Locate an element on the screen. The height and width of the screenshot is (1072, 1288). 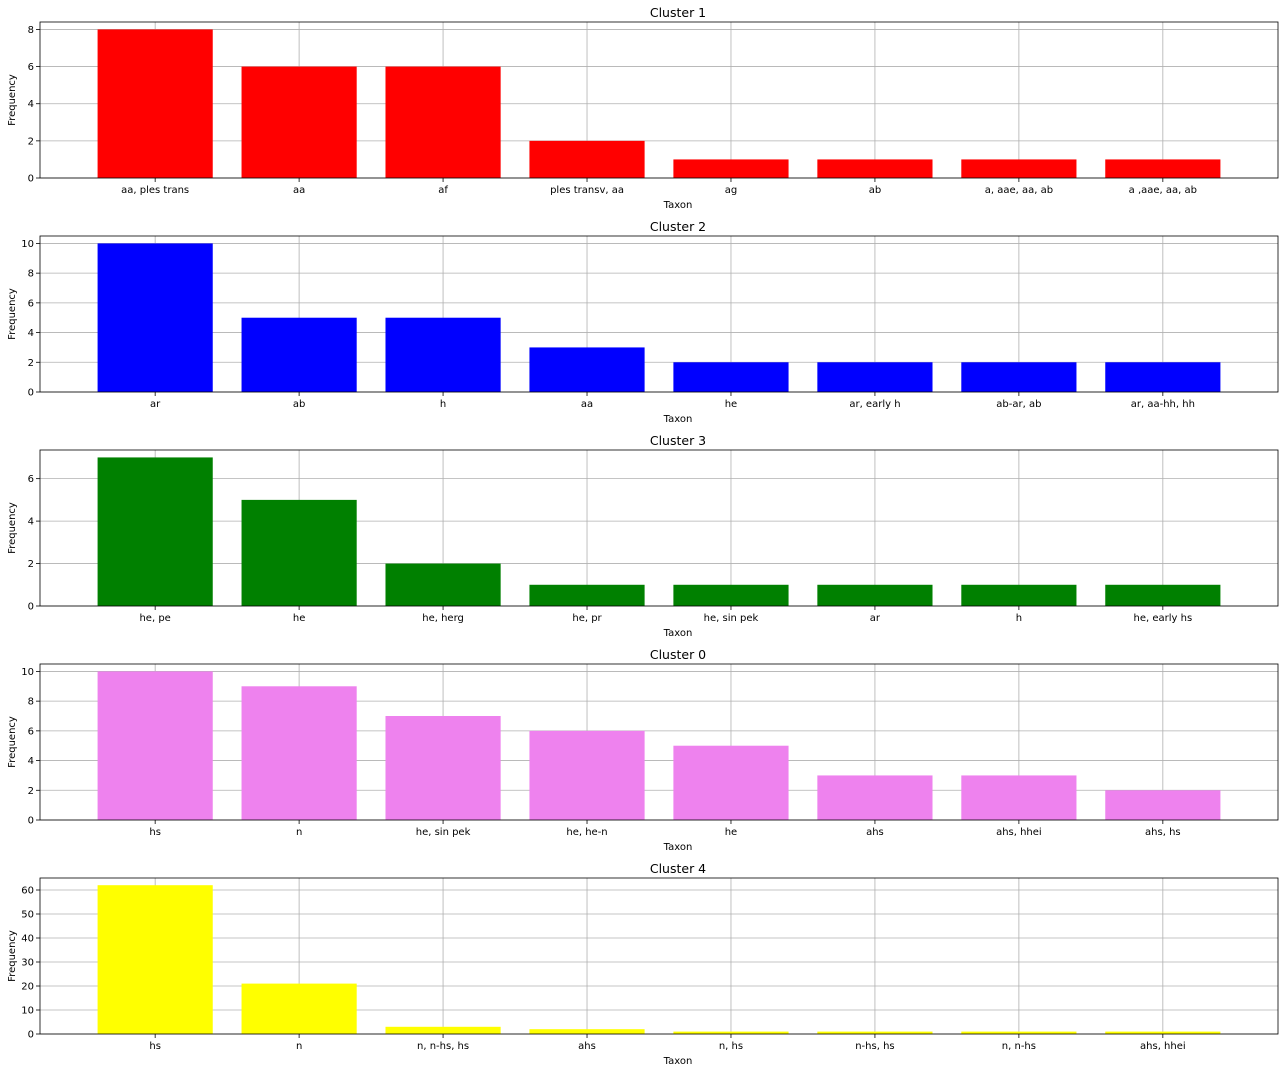
x-tick-label: ples transv, aa is located at coordinates (587, 190).